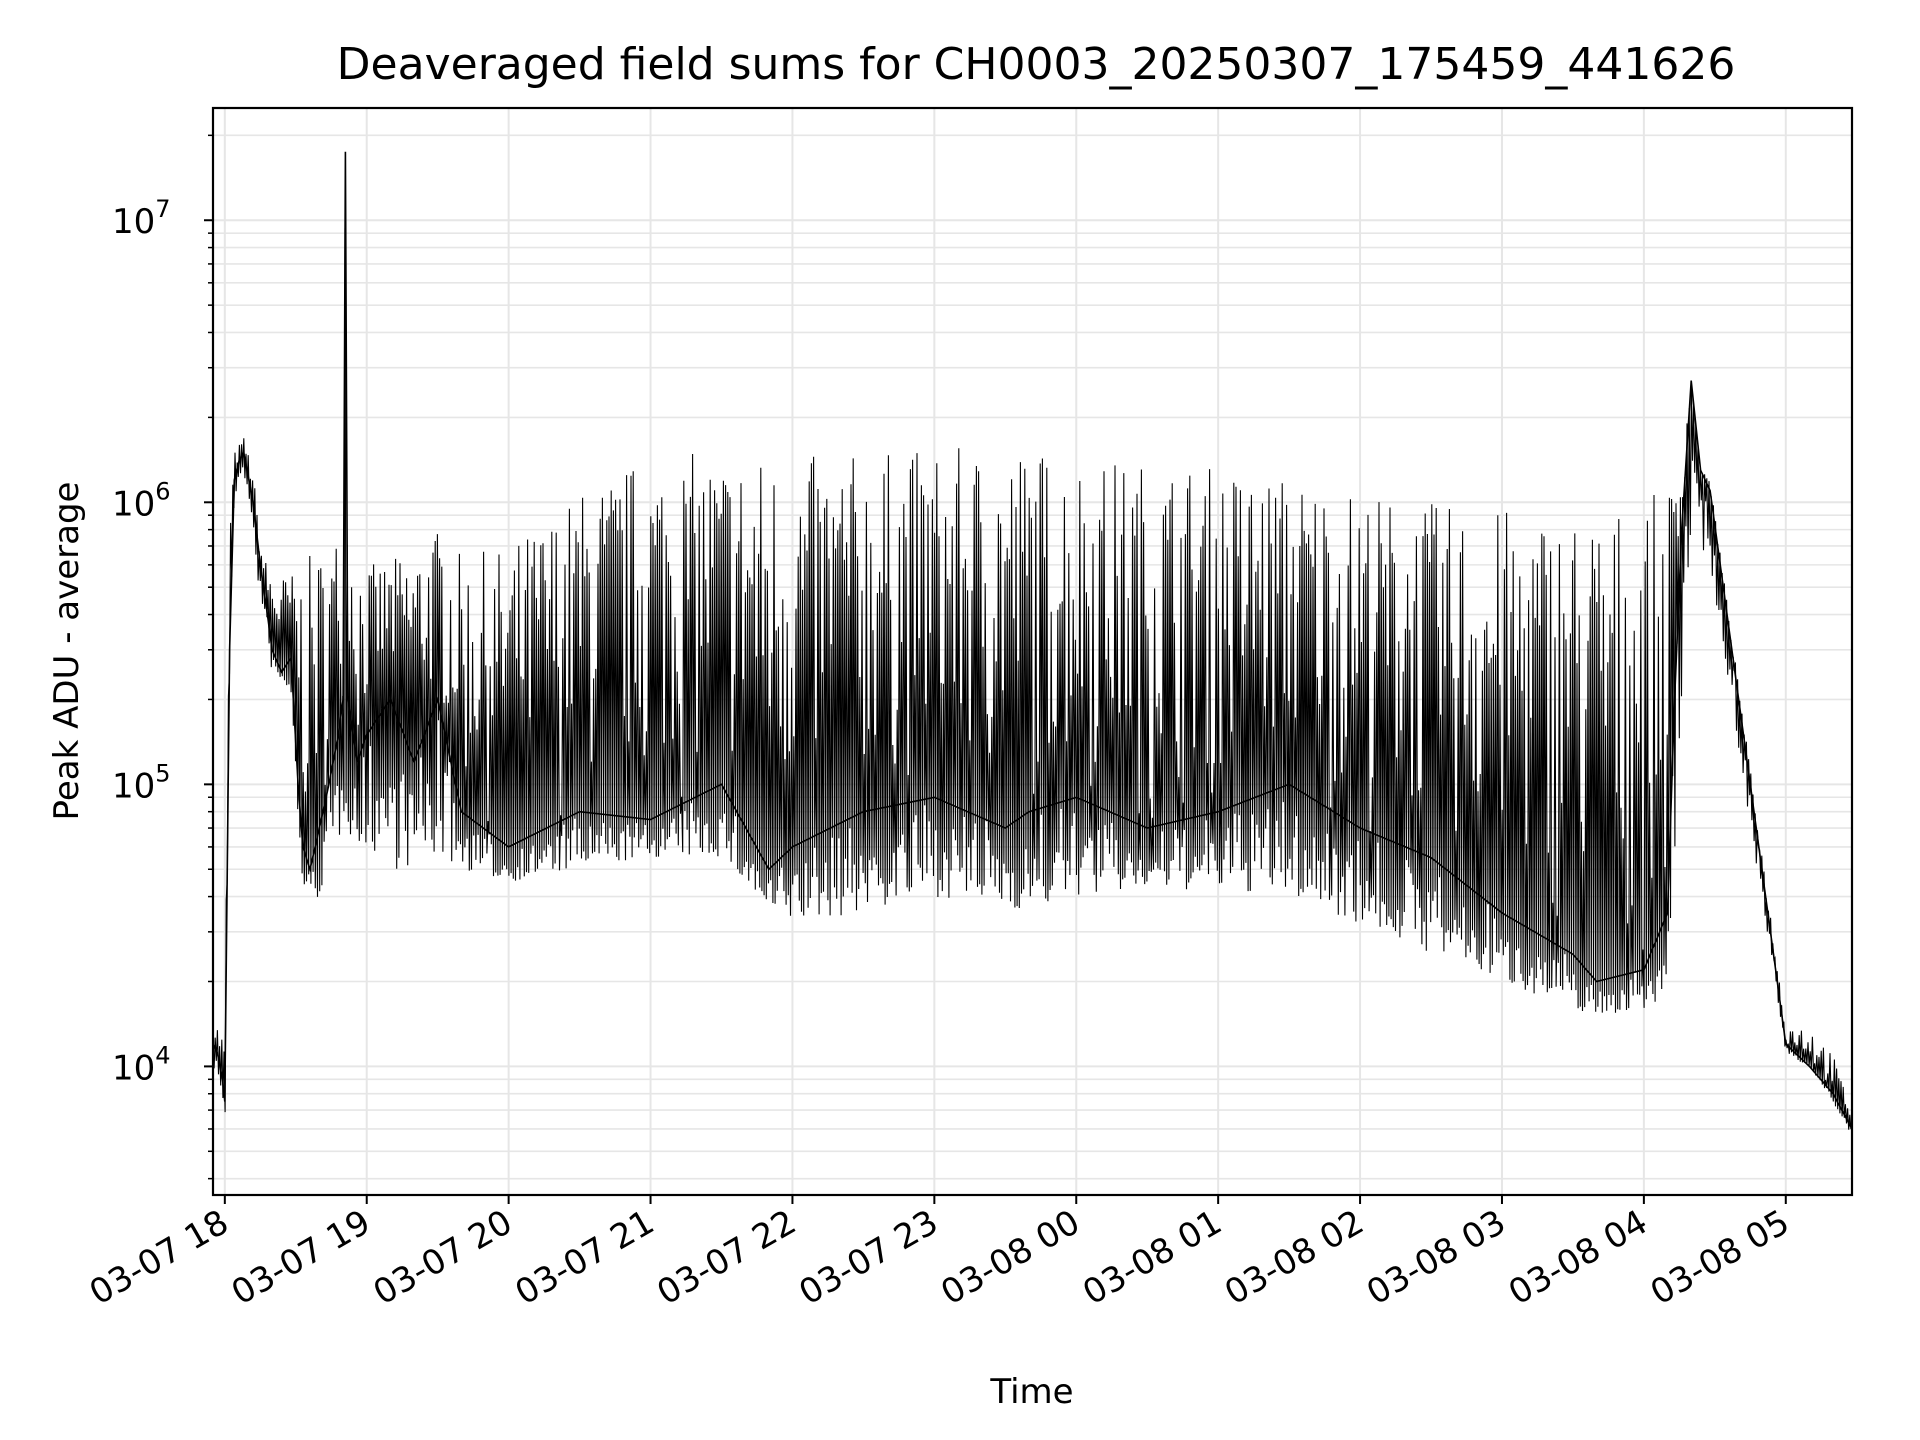  What do you see at coordinates (162, 657) in the screenshot?
I see `y-axis: 10⁴ 10⁵ 10⁶ 10⁷` at bounding box center [162, 657].